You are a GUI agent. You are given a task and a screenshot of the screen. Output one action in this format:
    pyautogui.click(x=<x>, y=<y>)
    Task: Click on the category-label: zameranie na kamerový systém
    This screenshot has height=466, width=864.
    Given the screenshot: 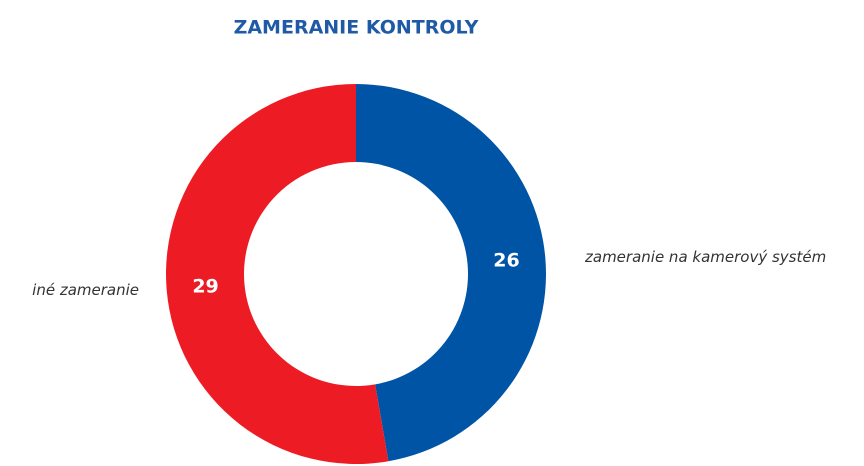 What is the action you would take?
    pyautogui.click(x=705, y=257)
    